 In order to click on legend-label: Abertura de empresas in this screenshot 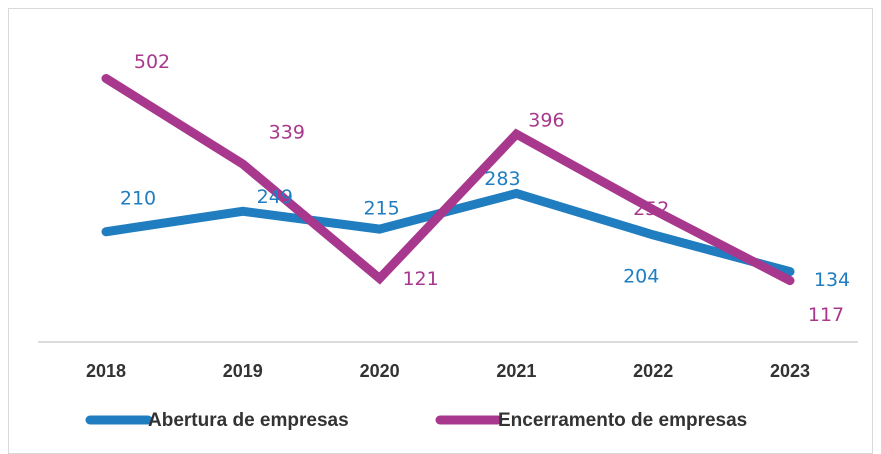, I will do `click(248, 420)`.